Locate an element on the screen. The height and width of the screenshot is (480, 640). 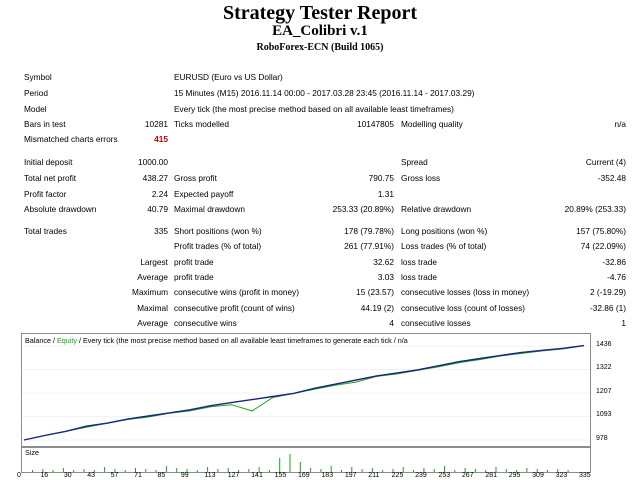
rel-drawdown-value: 20.89% (253.33) is located at coordinates (595, 209).